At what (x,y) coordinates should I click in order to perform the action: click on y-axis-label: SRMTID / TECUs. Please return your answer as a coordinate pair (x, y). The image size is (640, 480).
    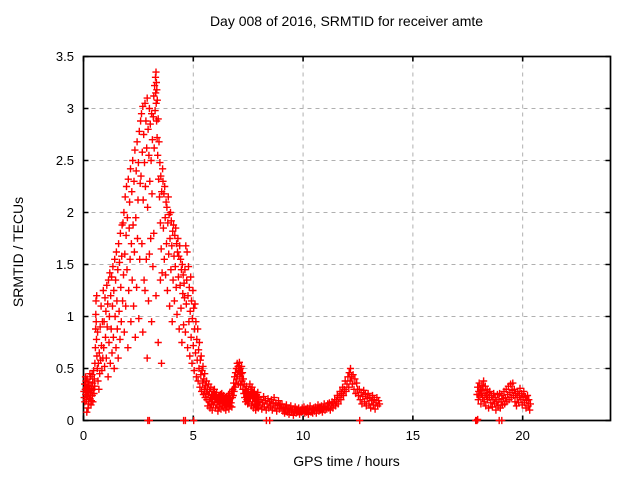
    Looking at the image, I should click on (18, 252).